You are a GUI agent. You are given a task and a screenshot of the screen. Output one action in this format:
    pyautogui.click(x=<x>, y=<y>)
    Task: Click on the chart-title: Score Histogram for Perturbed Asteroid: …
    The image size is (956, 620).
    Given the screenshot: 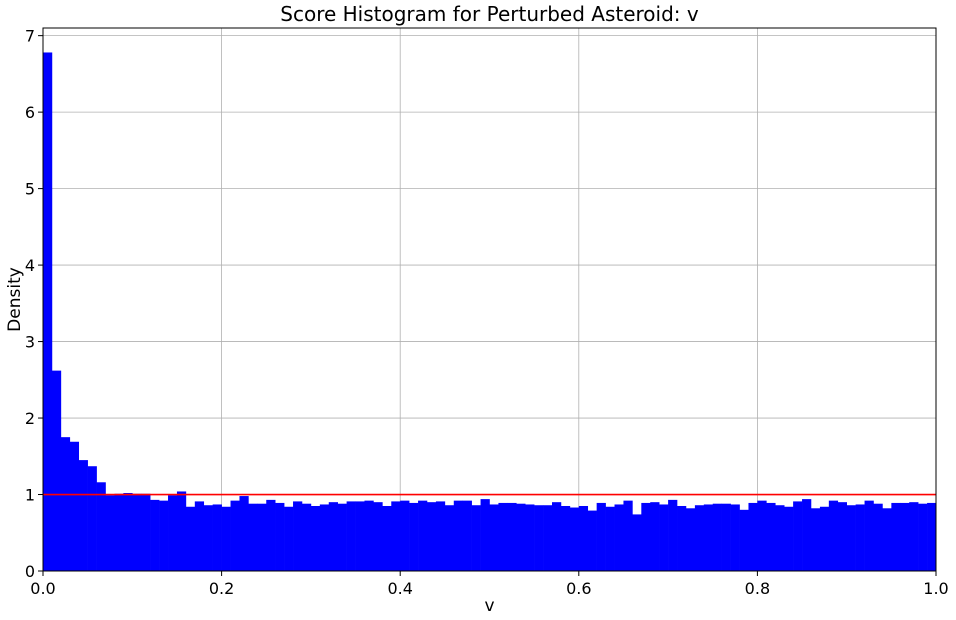 What is the action you would take?
    pyautogui.click(x=489, y=14)
    